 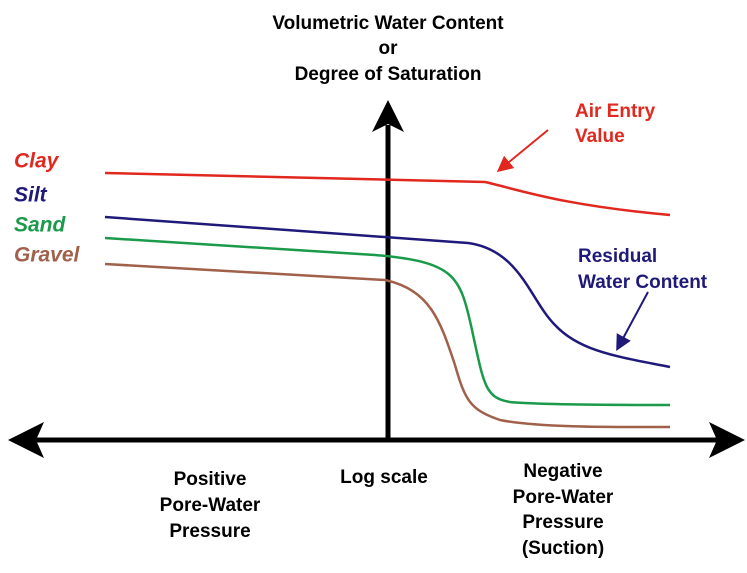 What do you see at coordinates (389, 48) in the screenshot?
I see `axis-label: or` at bounding box center [389, 48].